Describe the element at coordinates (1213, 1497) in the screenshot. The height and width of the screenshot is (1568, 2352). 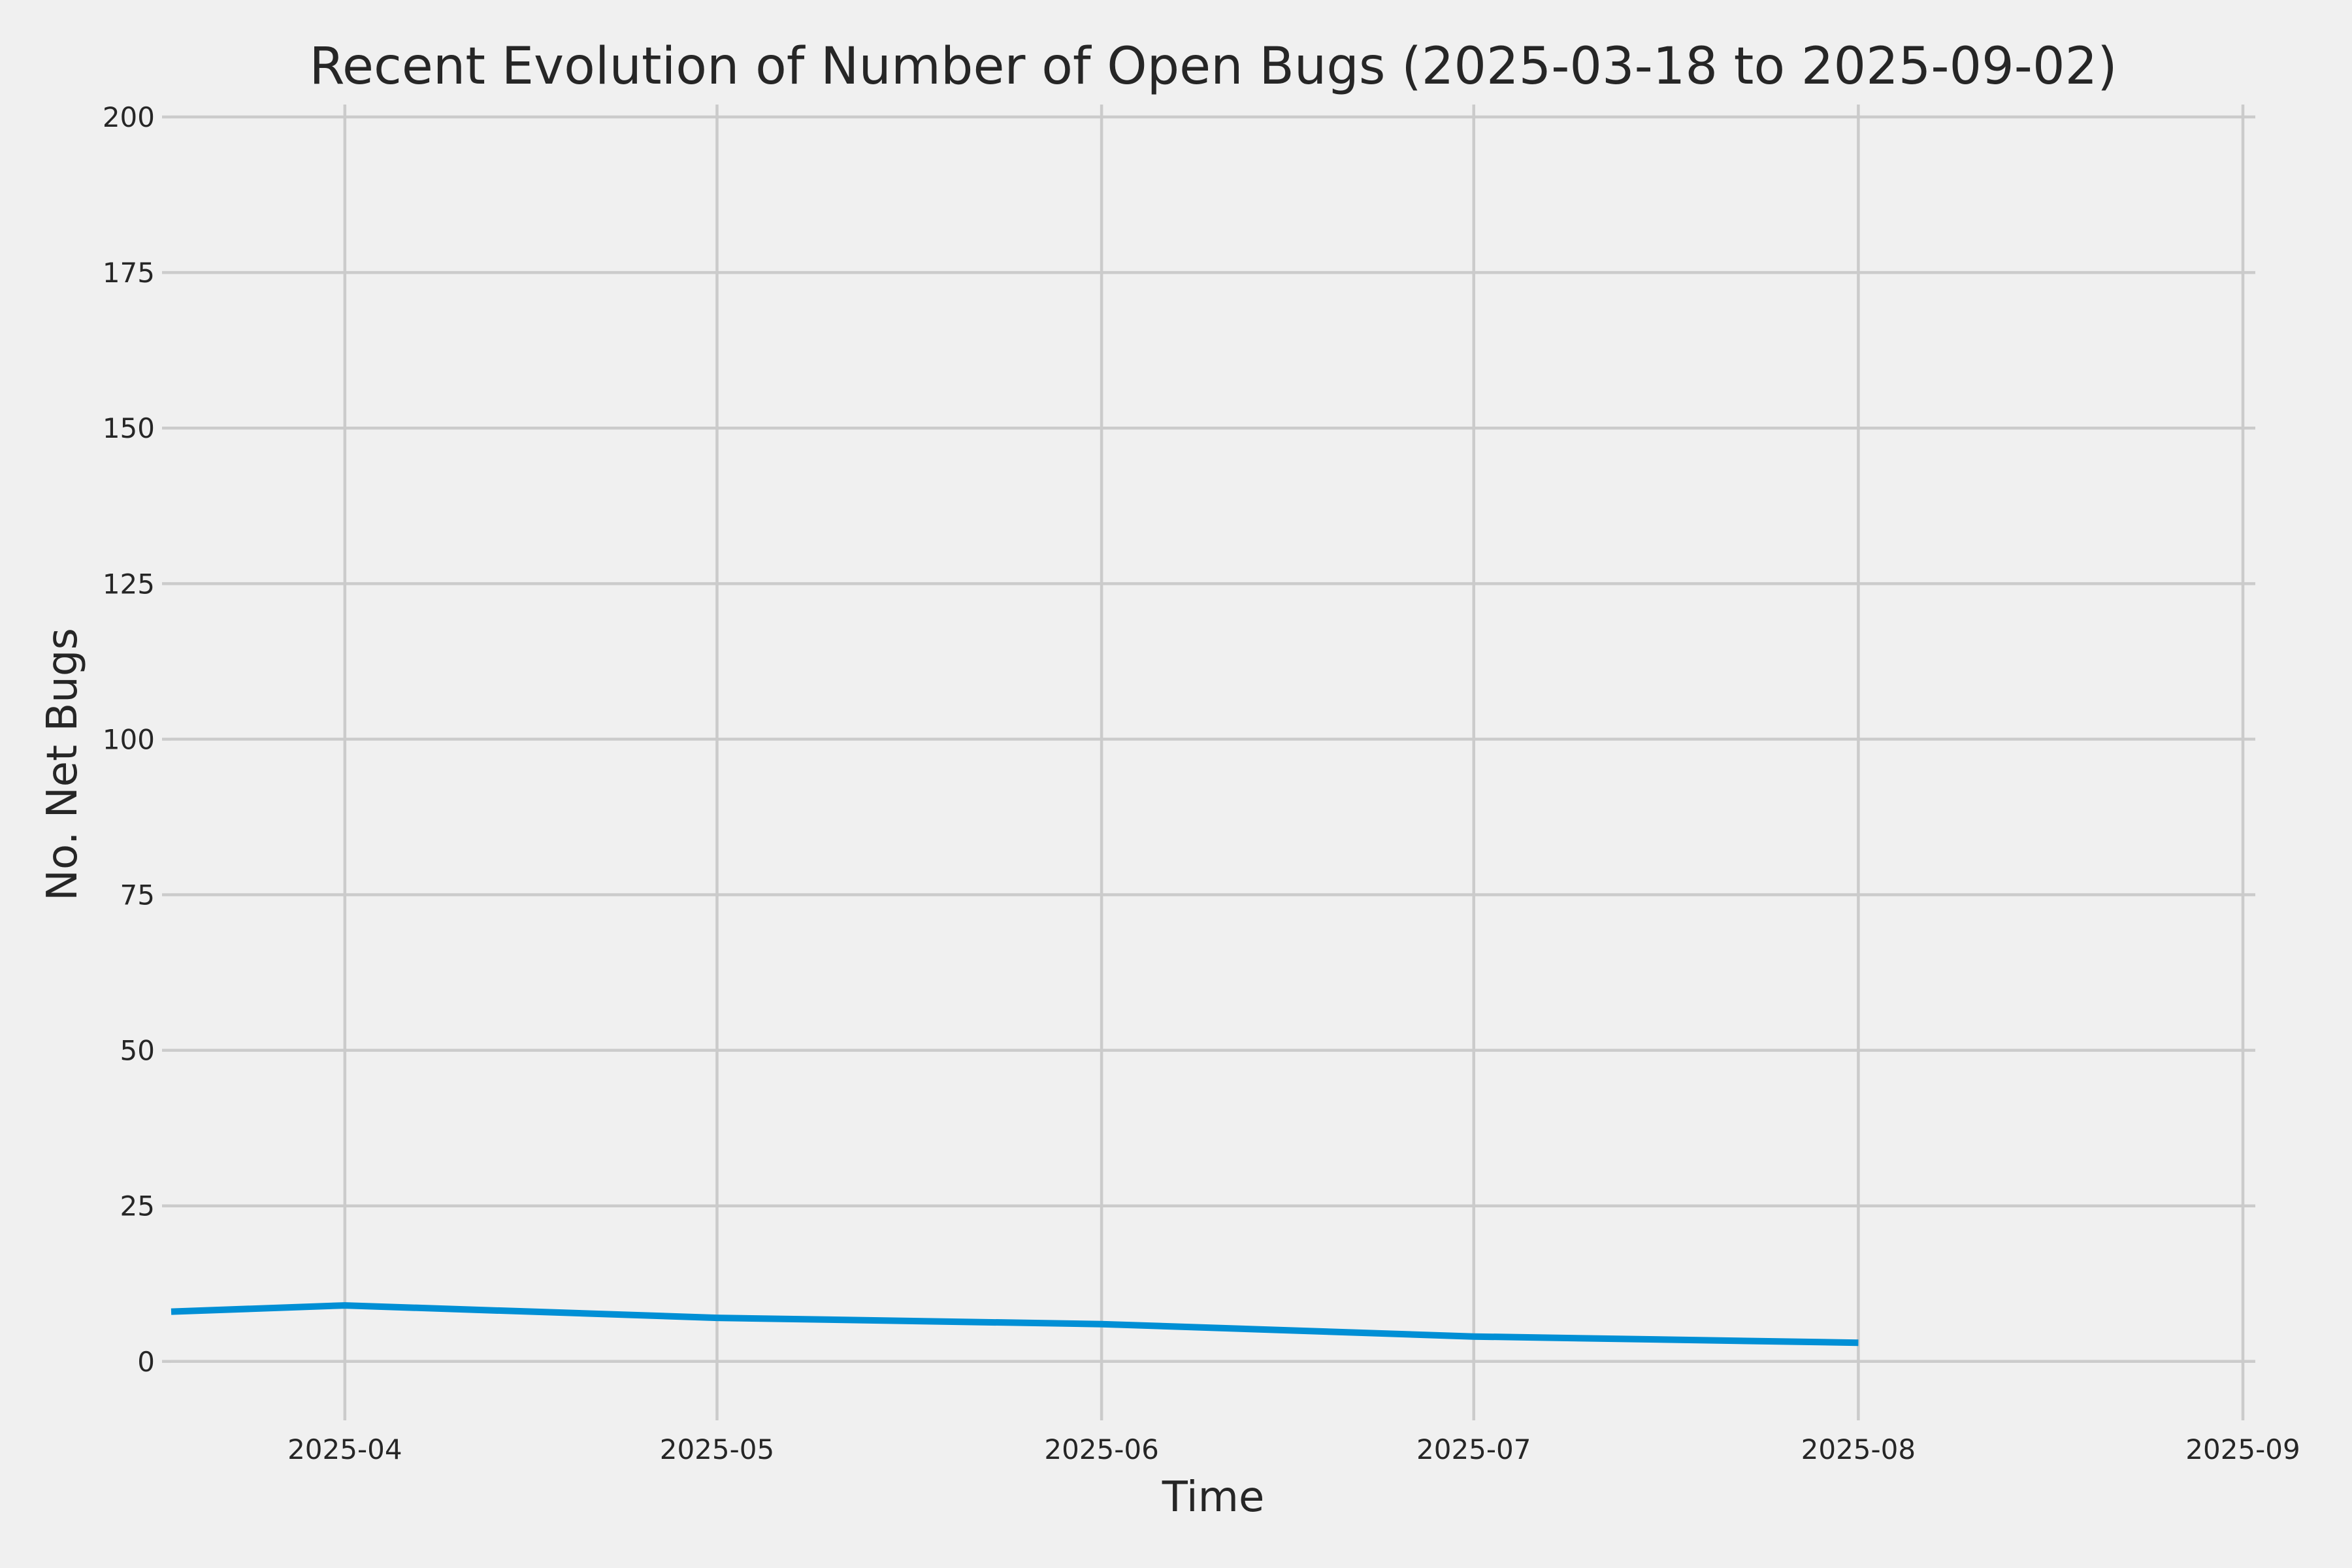
I see `x-axis-label: Time` at that location.